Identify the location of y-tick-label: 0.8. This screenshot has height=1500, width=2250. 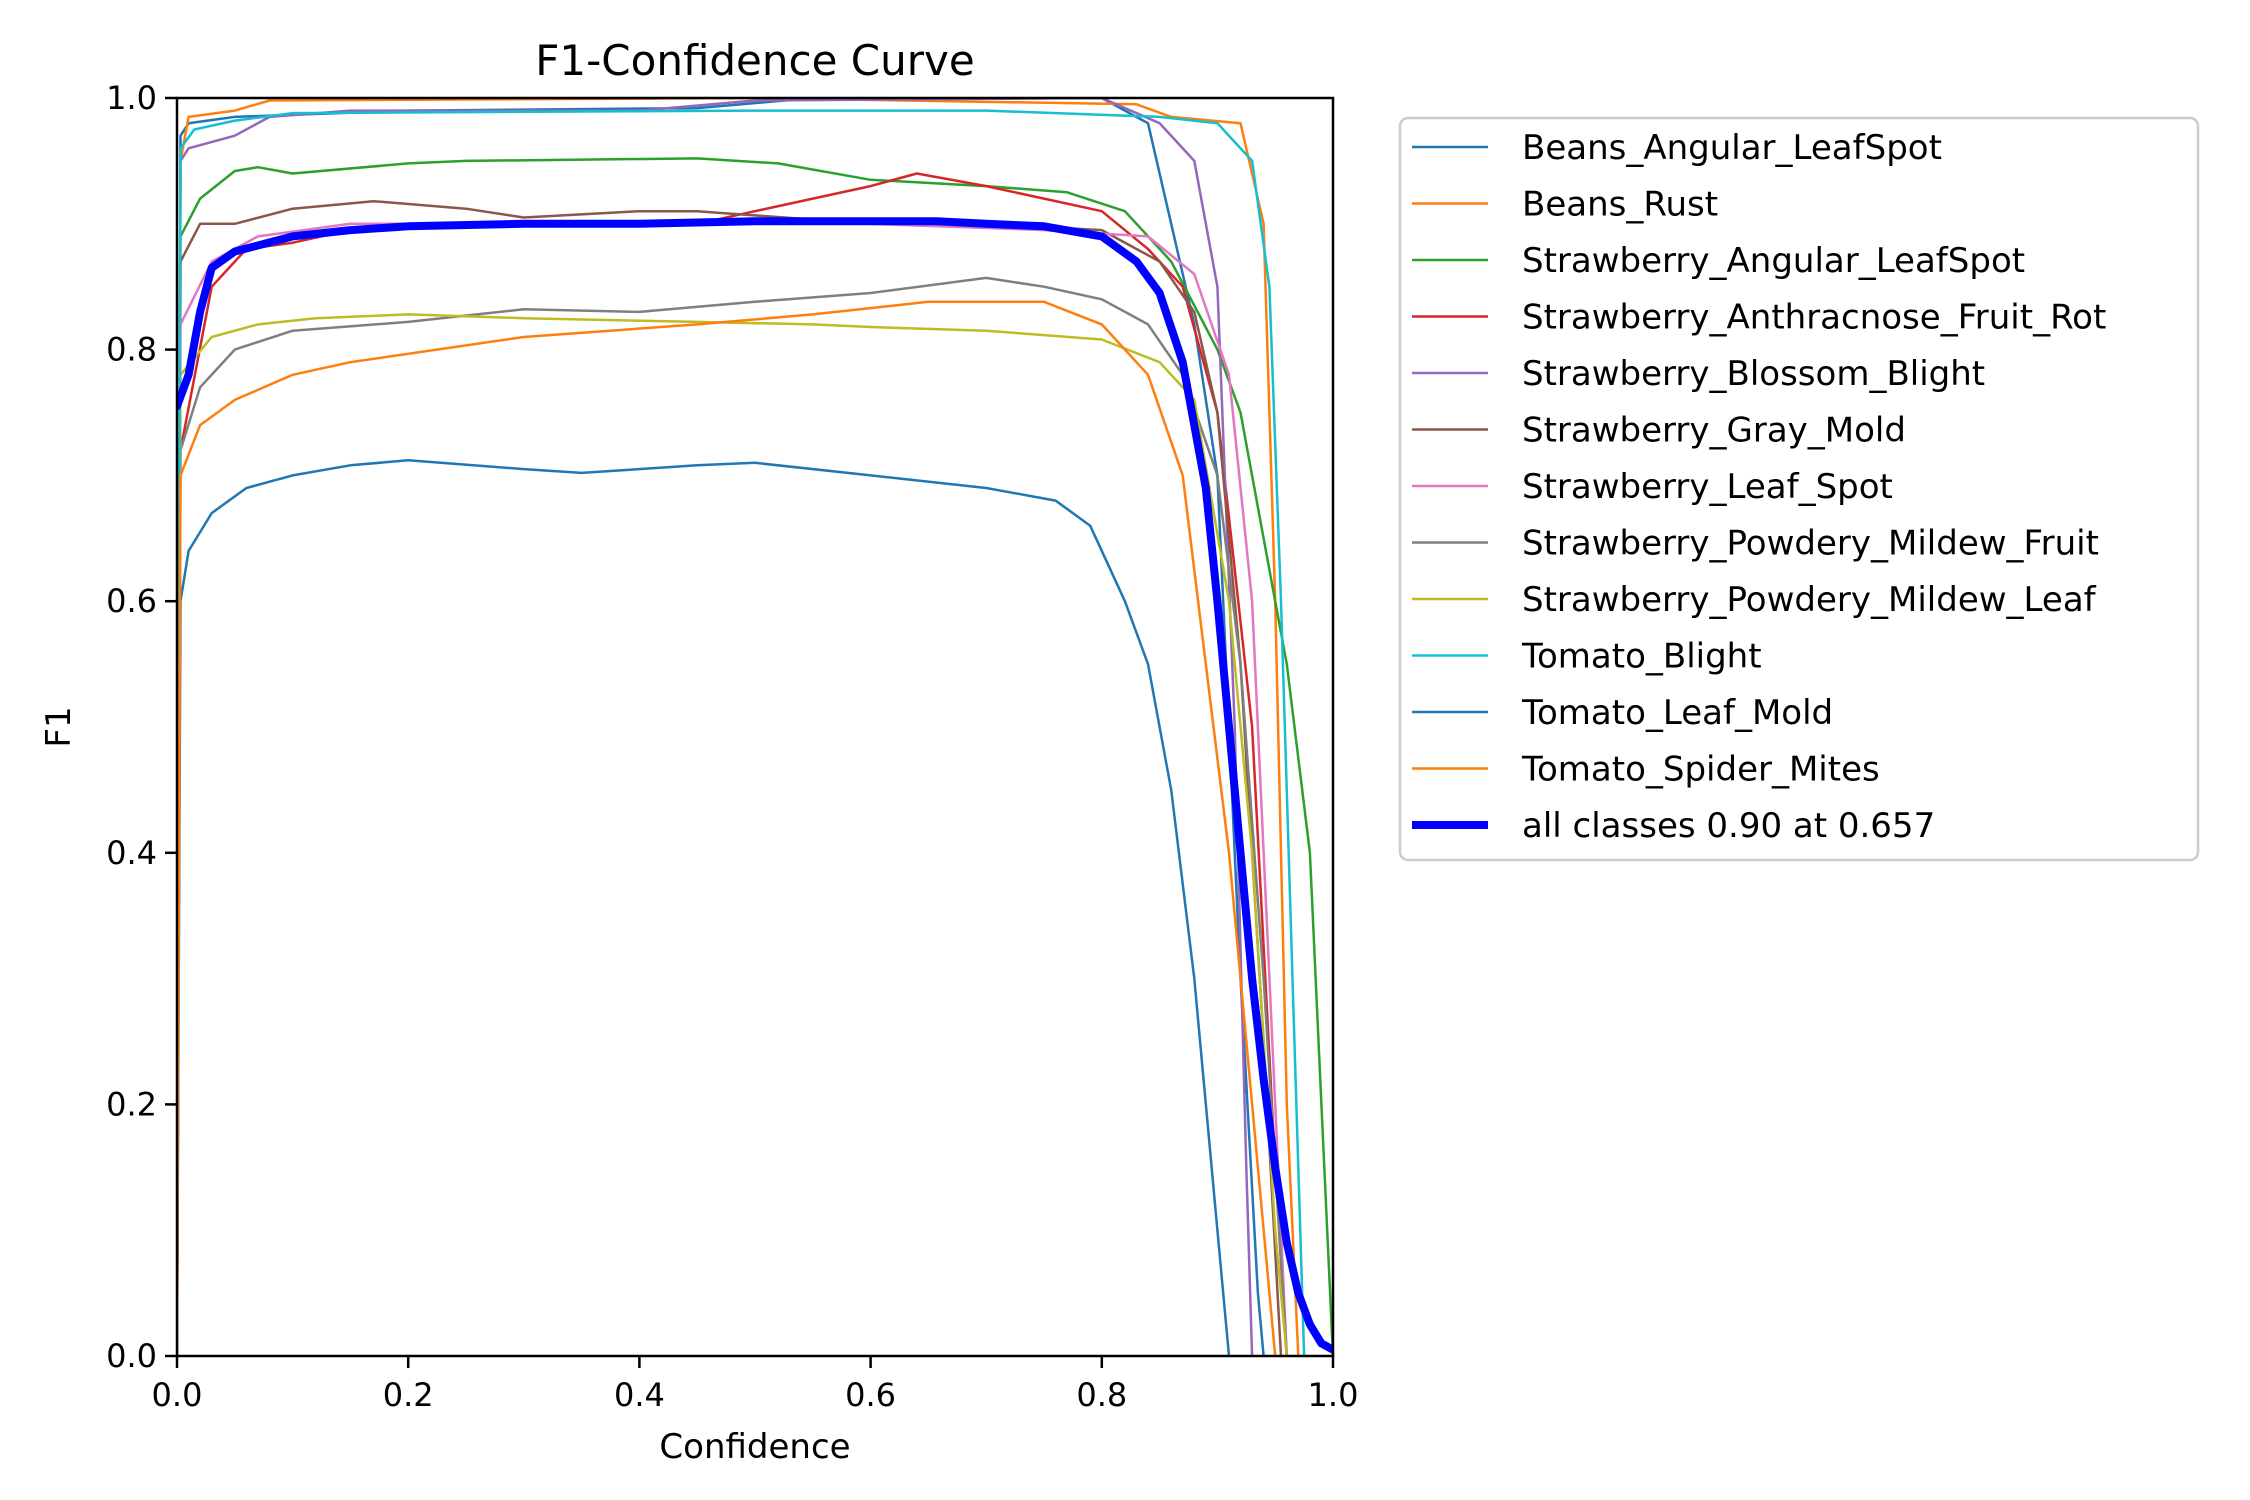
(131, 350).